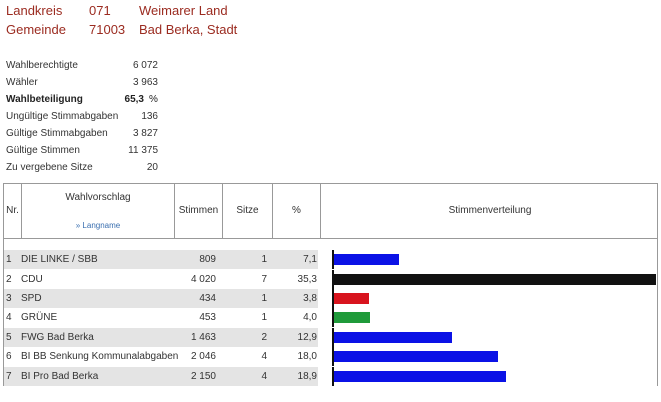  I want to click on row-number: 2, so click(9, 279).